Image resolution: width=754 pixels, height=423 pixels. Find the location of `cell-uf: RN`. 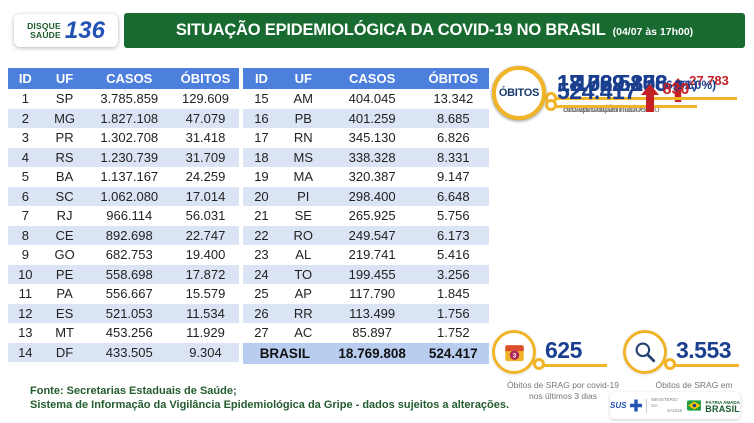

cell-uf: RN is located at coordinates (303, 137).